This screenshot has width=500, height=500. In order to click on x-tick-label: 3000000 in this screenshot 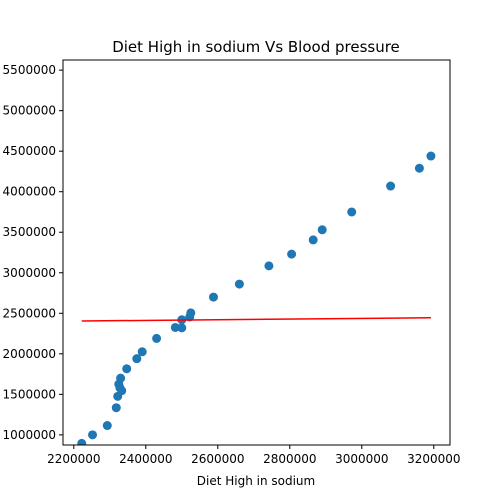, I will do `click(361, 459)`.